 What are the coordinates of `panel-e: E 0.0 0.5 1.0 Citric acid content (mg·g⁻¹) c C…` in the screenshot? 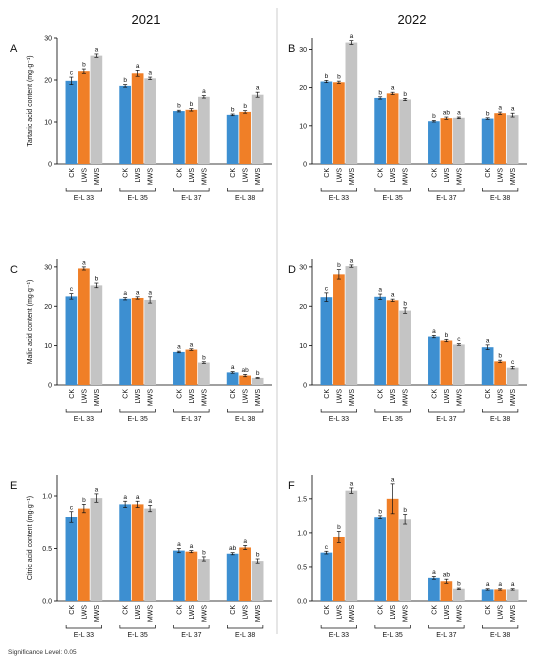 It's located at (141, 557).